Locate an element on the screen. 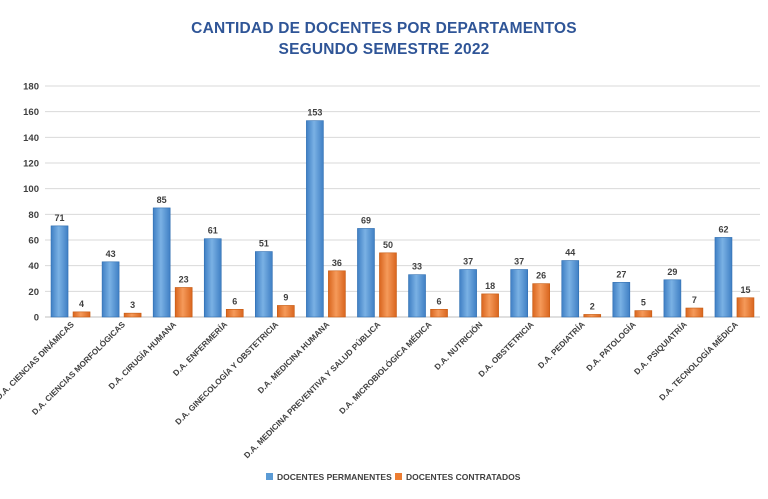 This screenshot has height=499, width=768. data-label: 7 is located at coordinates (694, 300).